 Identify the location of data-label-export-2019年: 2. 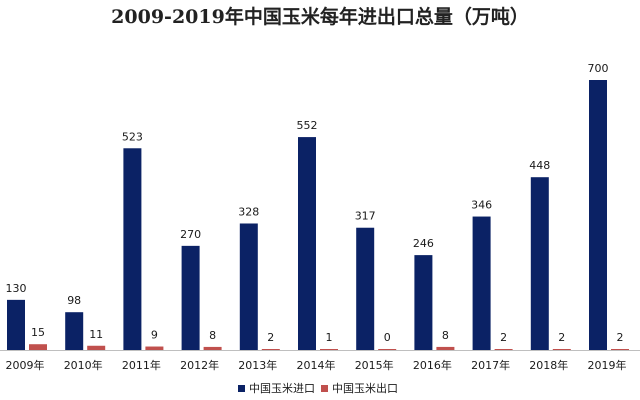
(620, 337).